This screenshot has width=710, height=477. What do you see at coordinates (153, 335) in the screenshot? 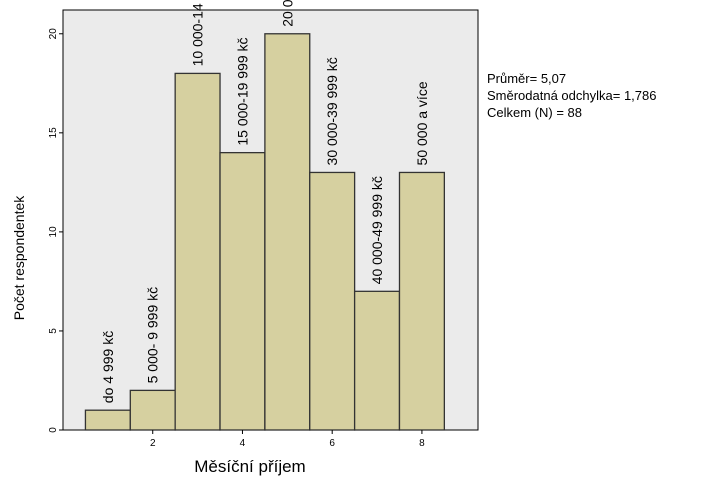
I see `bar-label-2: 5 000- 9 999 kč` at bounding box center [153, 335].